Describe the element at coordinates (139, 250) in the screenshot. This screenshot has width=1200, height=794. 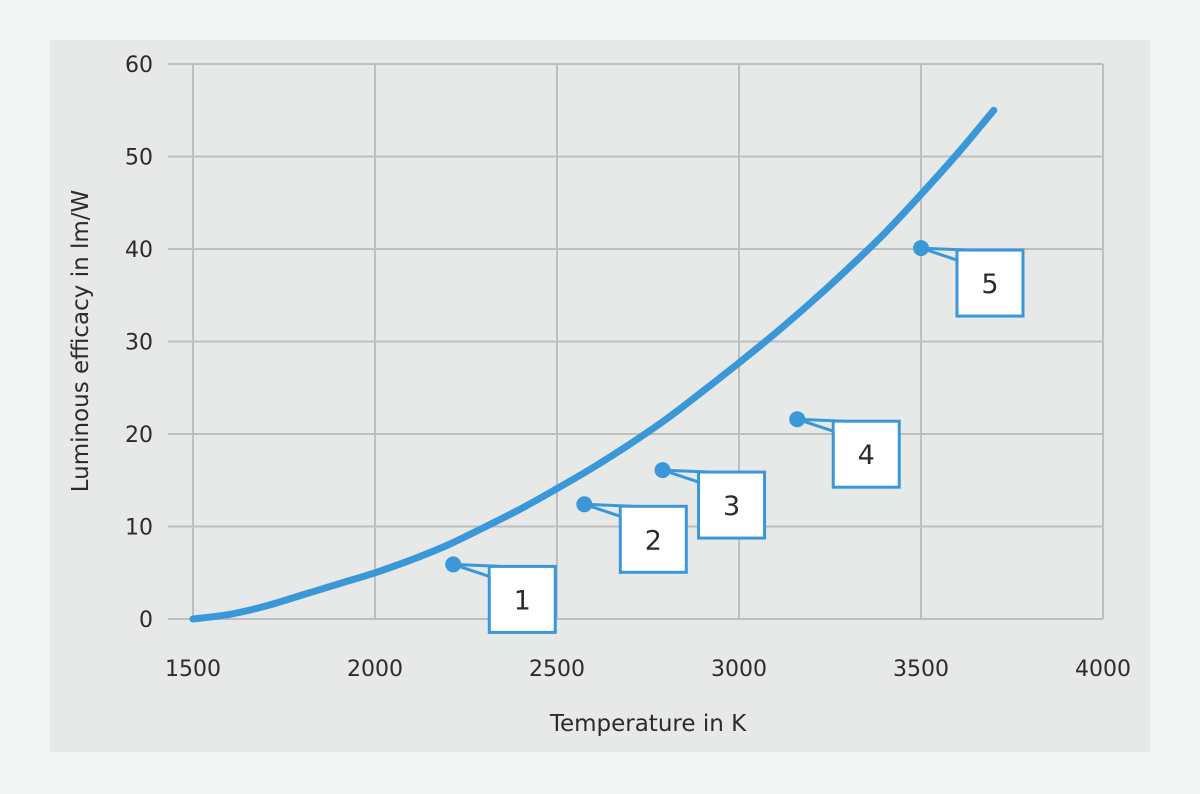
I see `y-tick-label-4: 40` at that location.